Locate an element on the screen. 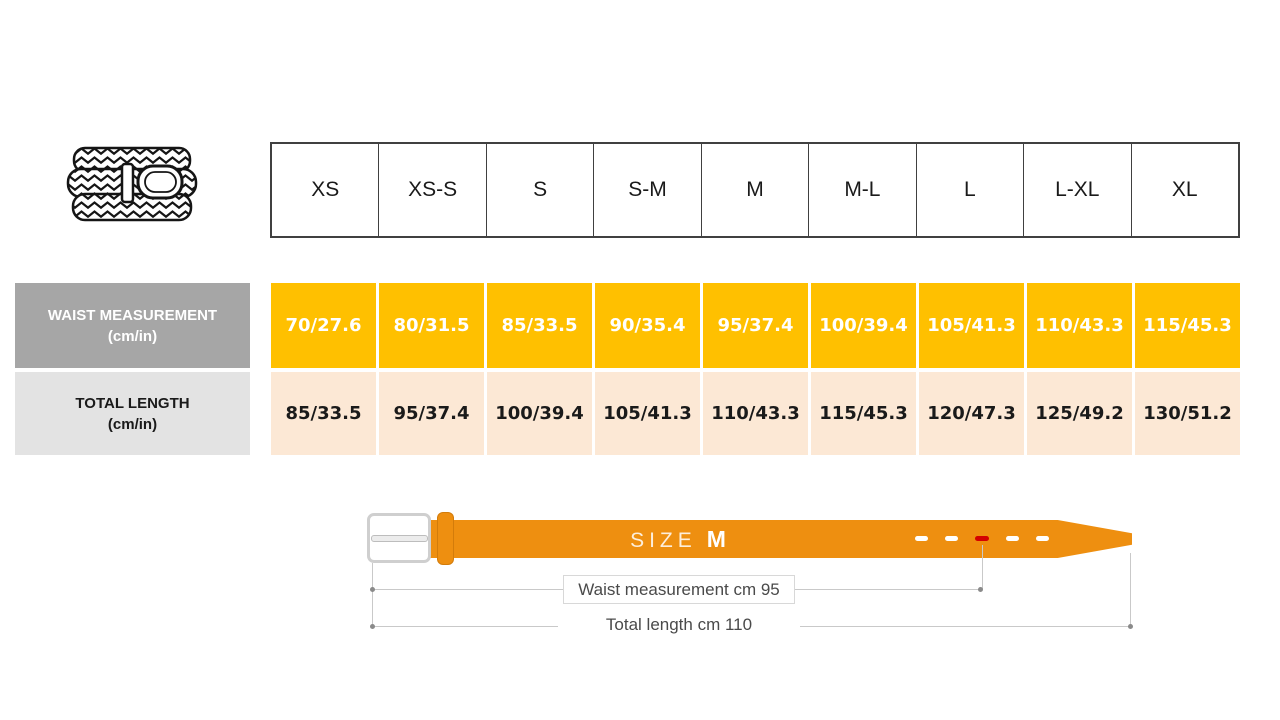  row-label-text: WAIST MEASUREMENT is located at coordinates (132, 315).